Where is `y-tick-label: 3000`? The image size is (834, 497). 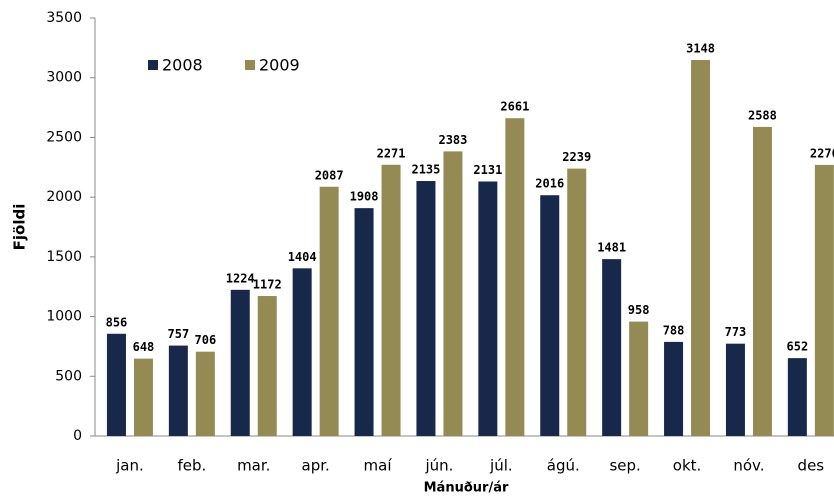 y-tick-label: 3000 is located at coordinates (64, 78).